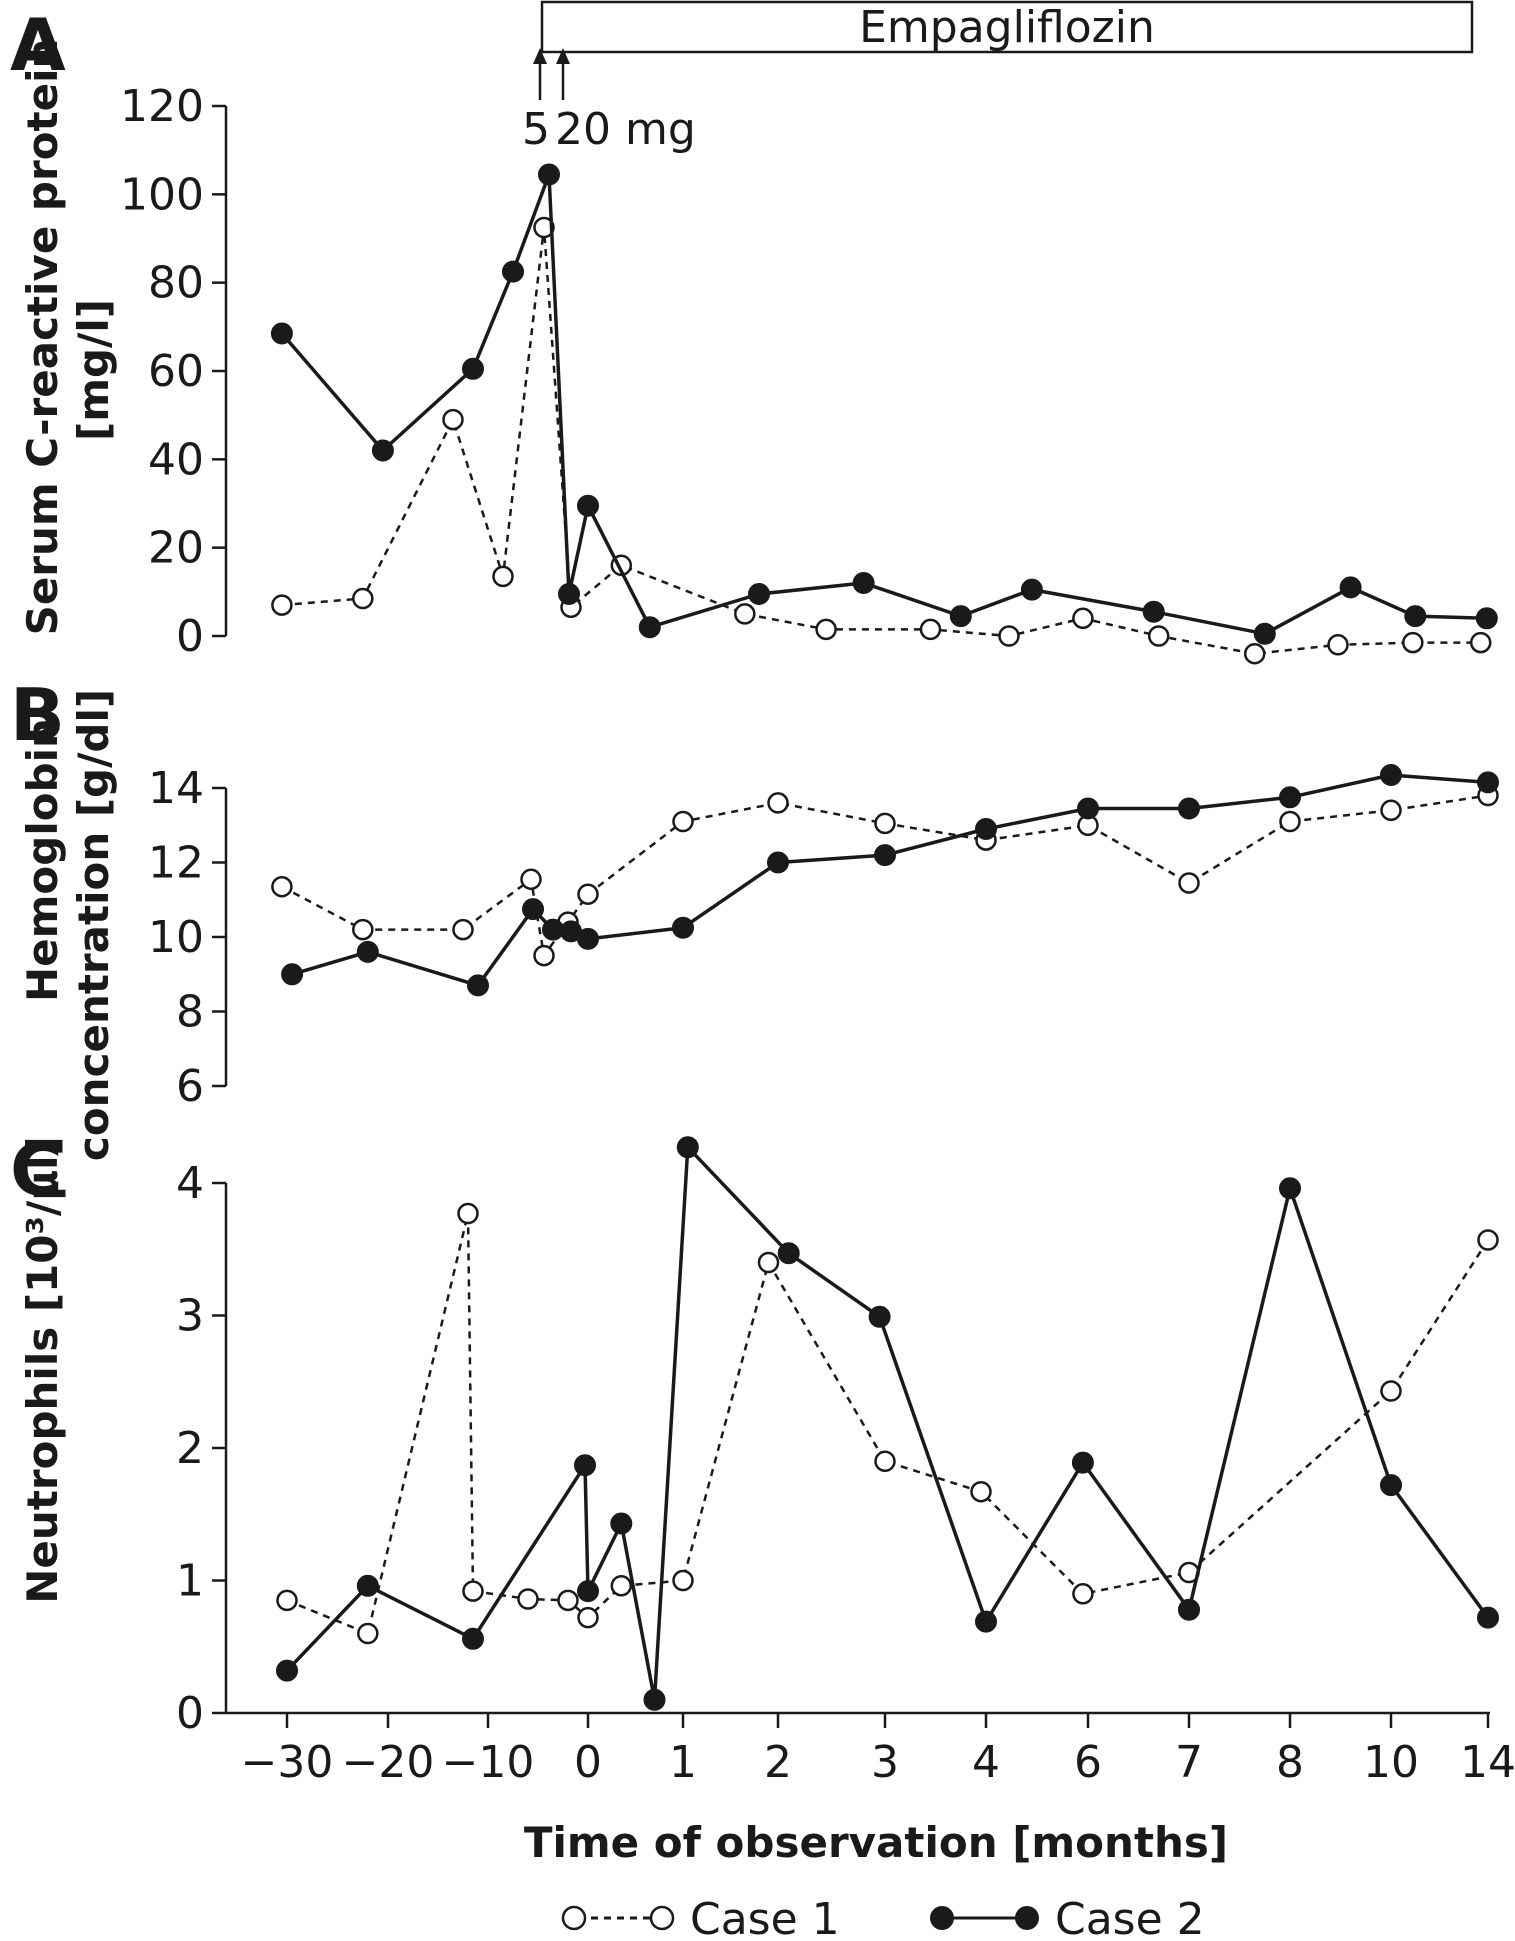  Describe the element at coordinates (488, 1762) in the screenshot. I see `x-tick-label: −10` at that location.